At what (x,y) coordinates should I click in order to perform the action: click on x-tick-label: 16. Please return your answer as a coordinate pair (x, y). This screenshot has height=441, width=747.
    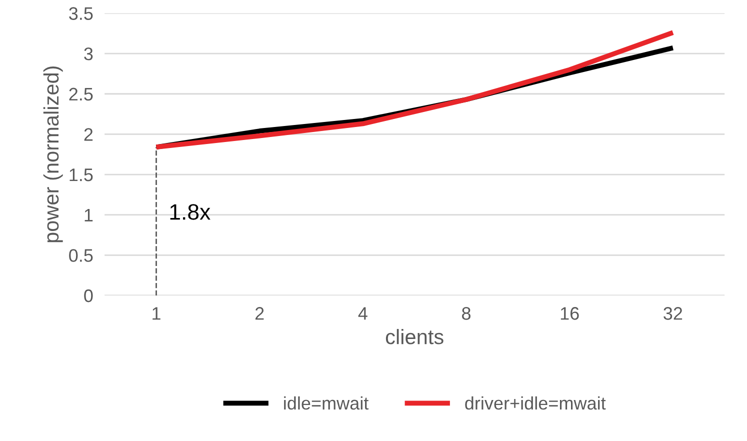
    Looking at the image, I should click on (569, 313).